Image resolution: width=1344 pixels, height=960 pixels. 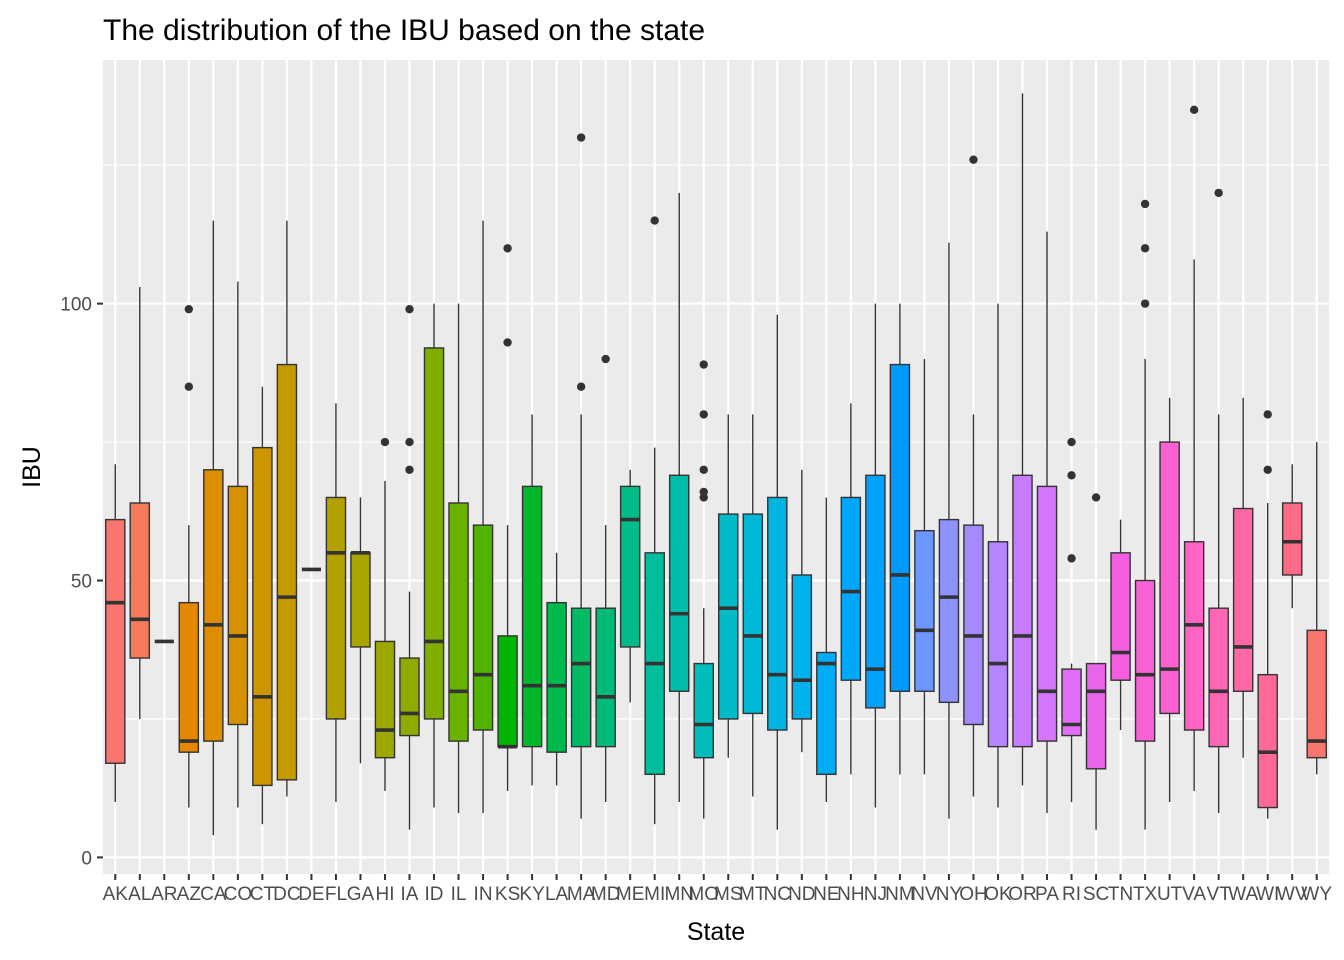 I want to click on x-tick-label: LA, so click(x=557, y=894).